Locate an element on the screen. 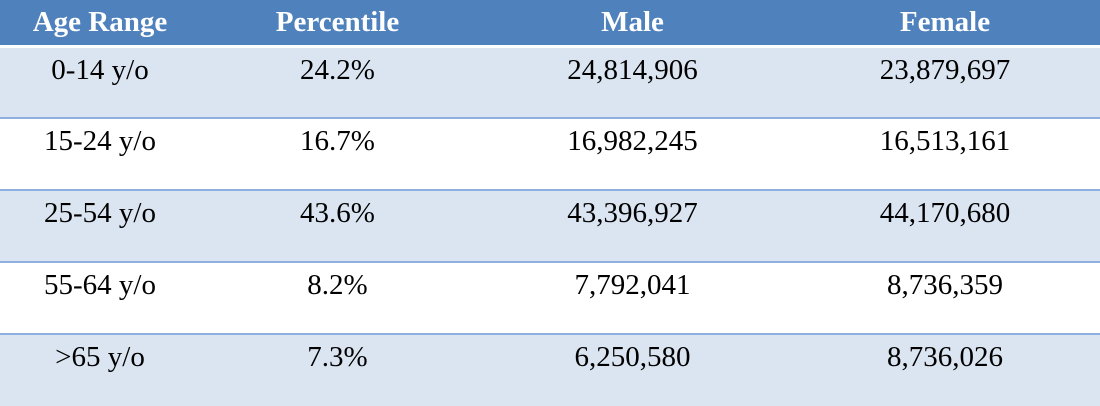  cell-percentile: 16.7% is located at coordinates (337, 154).